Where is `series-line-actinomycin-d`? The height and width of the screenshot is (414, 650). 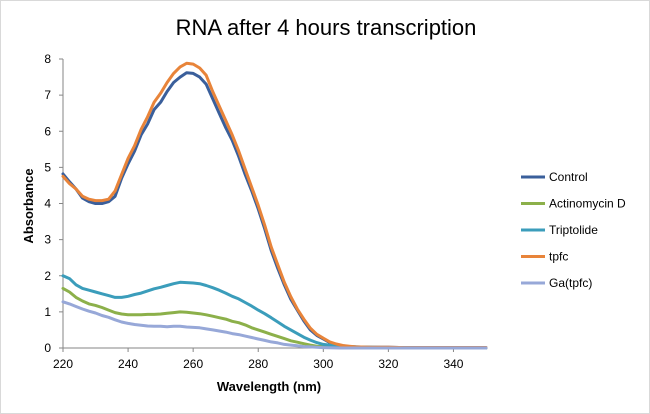
series-line-actinomycin-d is located at coordinates (274, 318).